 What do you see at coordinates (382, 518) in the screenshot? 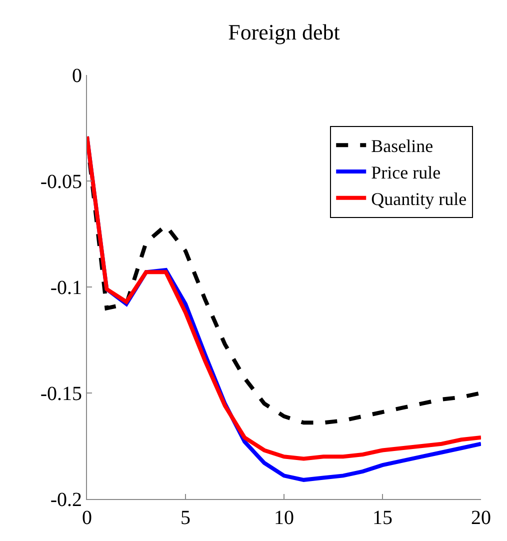
I see `x-tick-label: 15` at bounding box center [382, 518].